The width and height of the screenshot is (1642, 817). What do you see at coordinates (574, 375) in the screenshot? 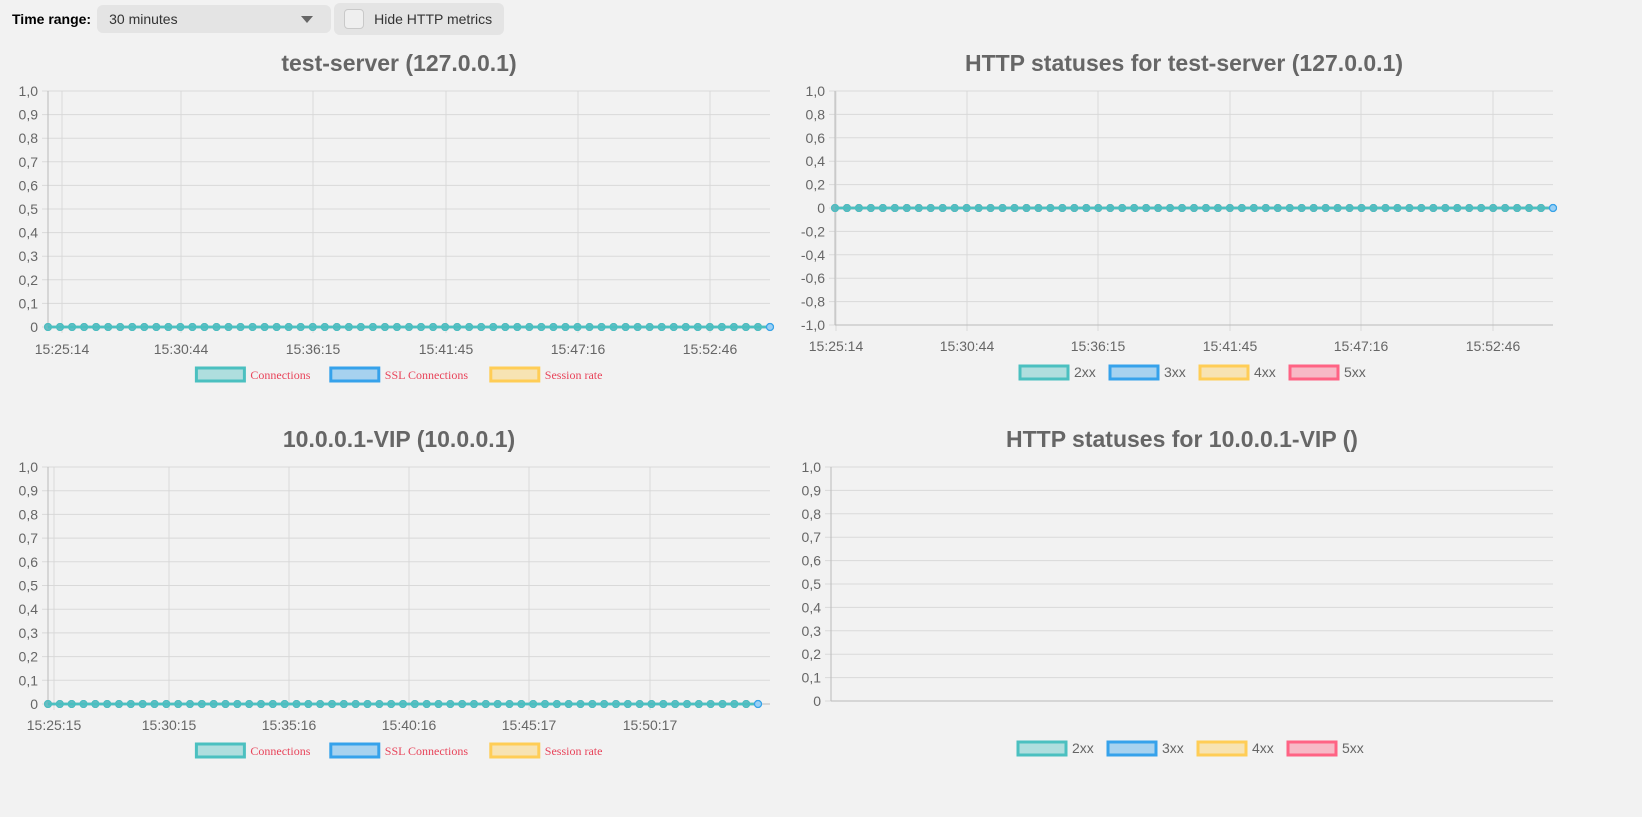
I see `legend-label: Session rate` at bounding box center [574, 375].